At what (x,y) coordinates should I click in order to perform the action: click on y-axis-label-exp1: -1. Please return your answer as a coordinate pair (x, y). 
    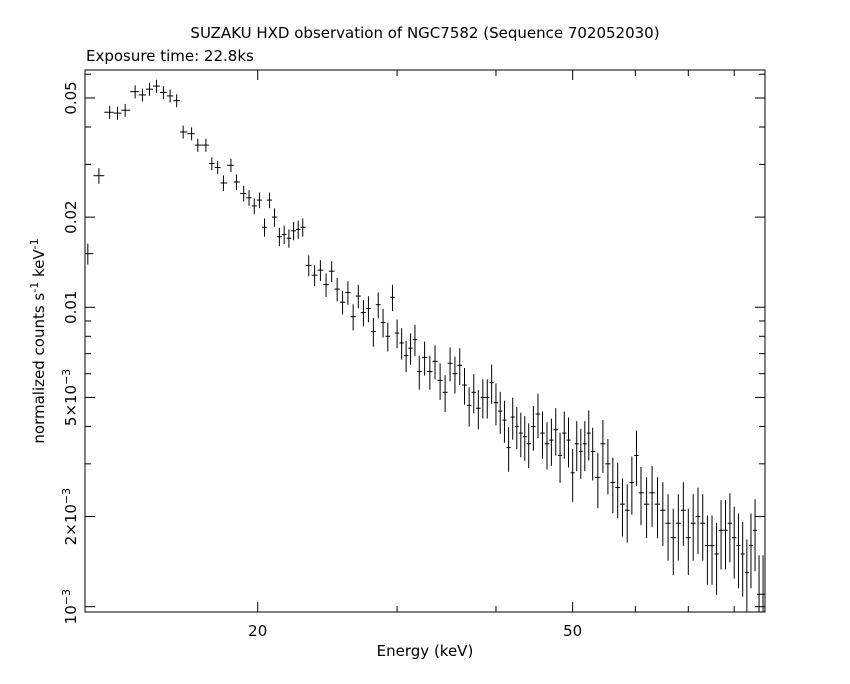
    Looking at the image, I should click on (34, 287).